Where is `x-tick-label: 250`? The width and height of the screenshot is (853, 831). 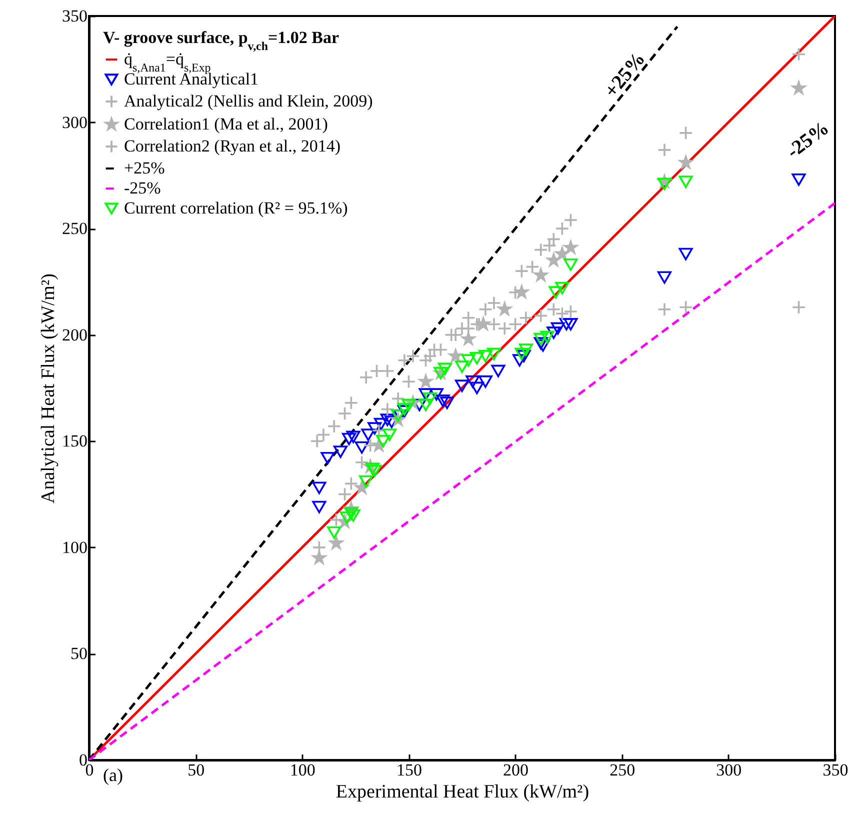
x-tick-label: 250 is located at coordinates (623, 770).